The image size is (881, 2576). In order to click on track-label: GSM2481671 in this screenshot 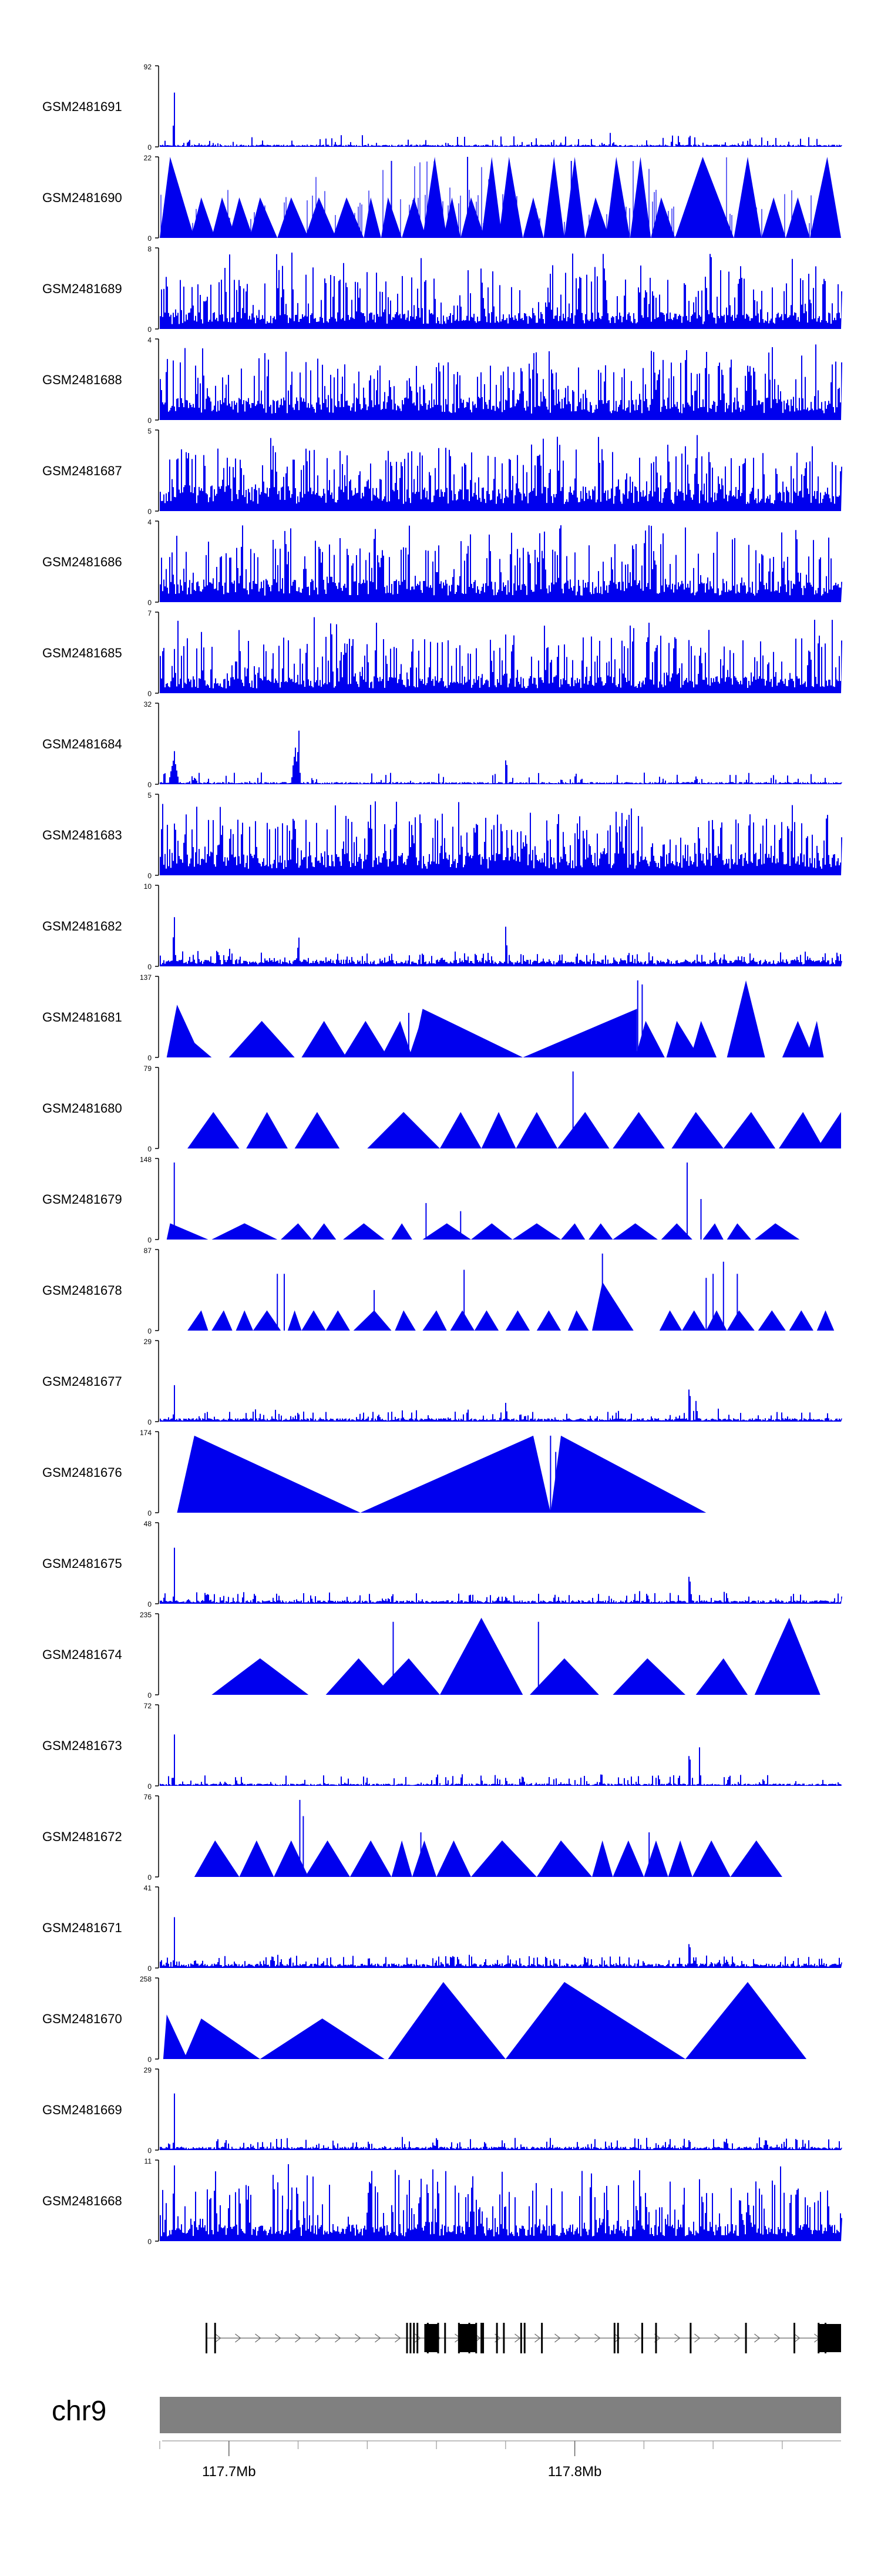, I will do `click(82, 1927)`.